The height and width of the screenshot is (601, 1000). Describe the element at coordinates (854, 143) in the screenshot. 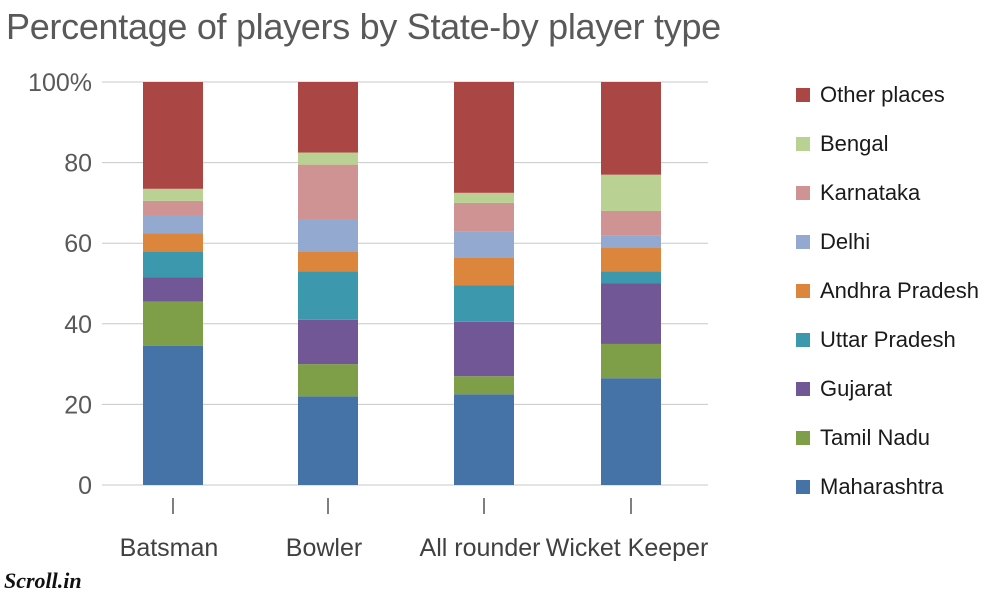

I see `legend-label: Bengal` at that location.